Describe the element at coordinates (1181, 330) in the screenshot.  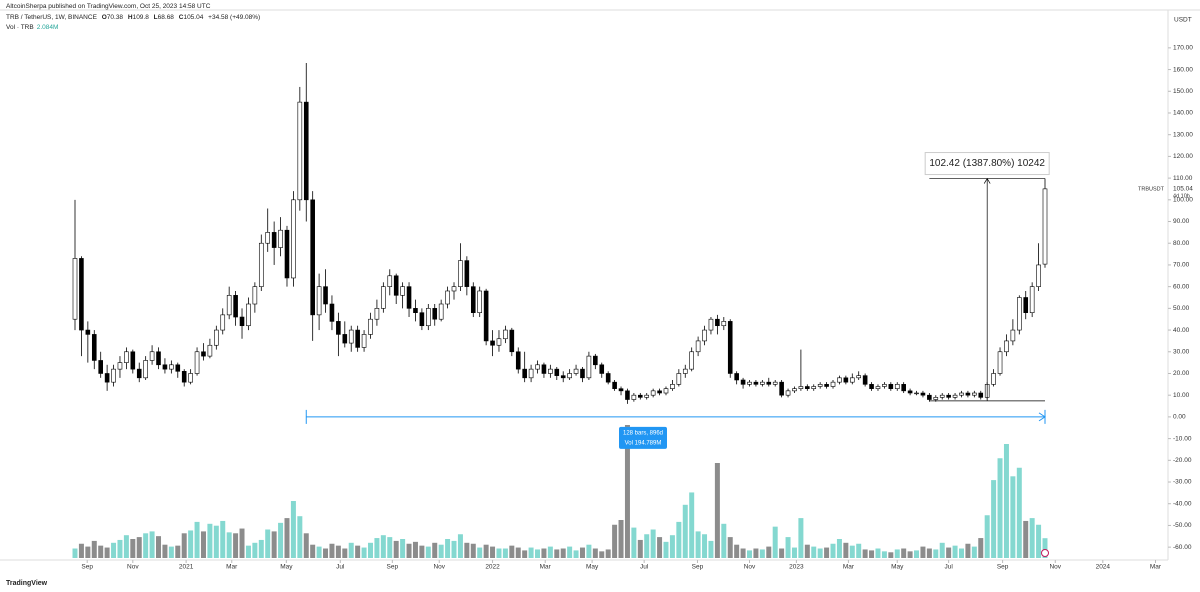
I see `y-tick-label: 40.00` at that location.